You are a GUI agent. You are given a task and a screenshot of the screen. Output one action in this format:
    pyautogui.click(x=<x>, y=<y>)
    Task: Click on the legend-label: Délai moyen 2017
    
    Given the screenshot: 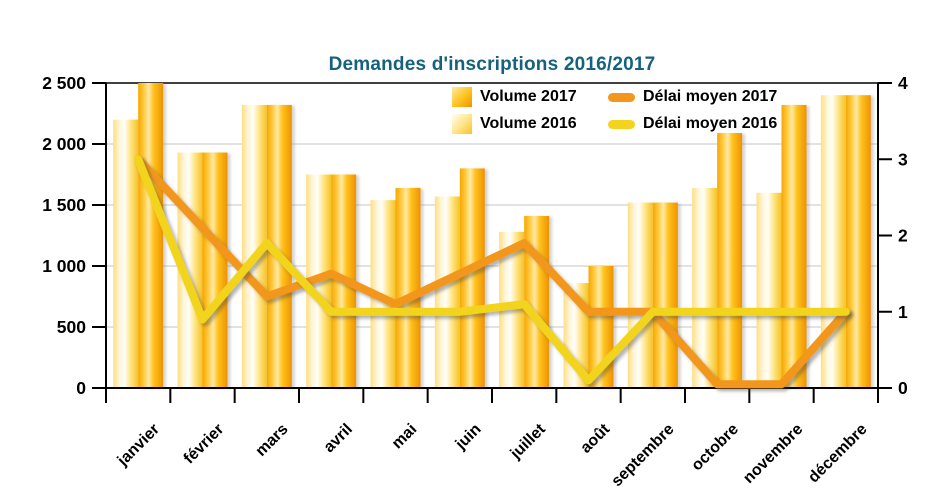 What is the action you would take?
    pyautogui.click(x=710, y=96)
    